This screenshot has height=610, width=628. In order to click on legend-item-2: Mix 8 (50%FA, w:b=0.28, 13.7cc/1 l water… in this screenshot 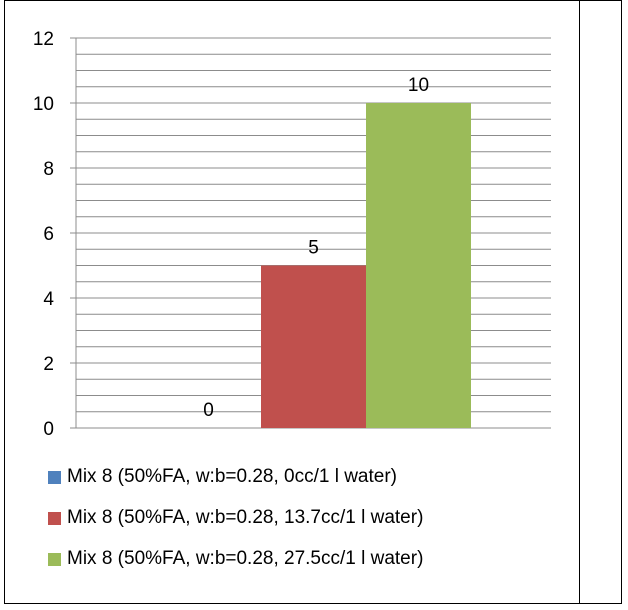, I will do `click(235, 518)`.